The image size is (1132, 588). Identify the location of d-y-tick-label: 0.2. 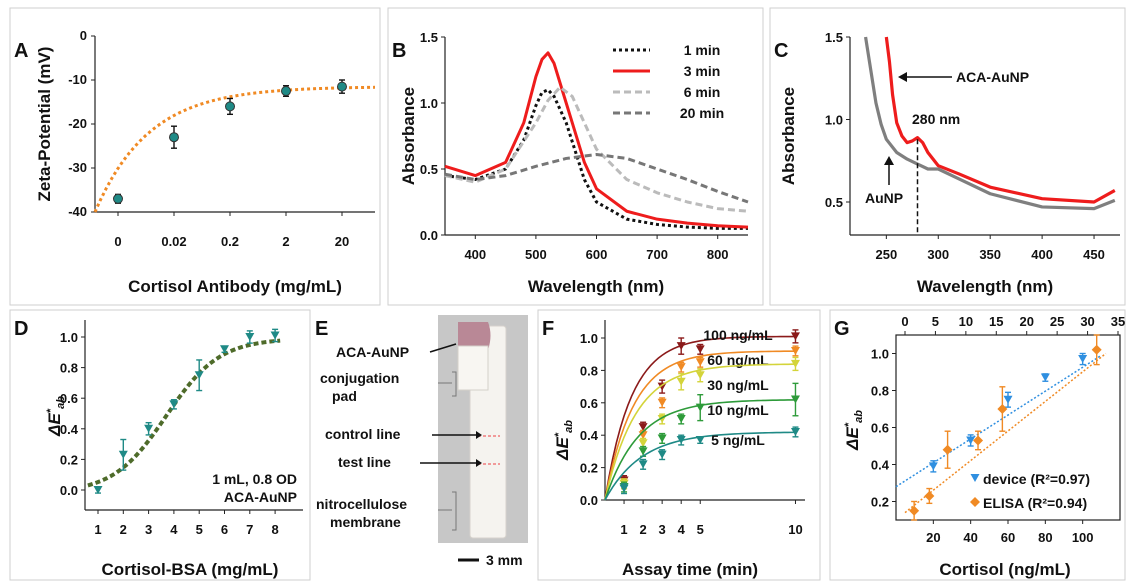
(69, 459).